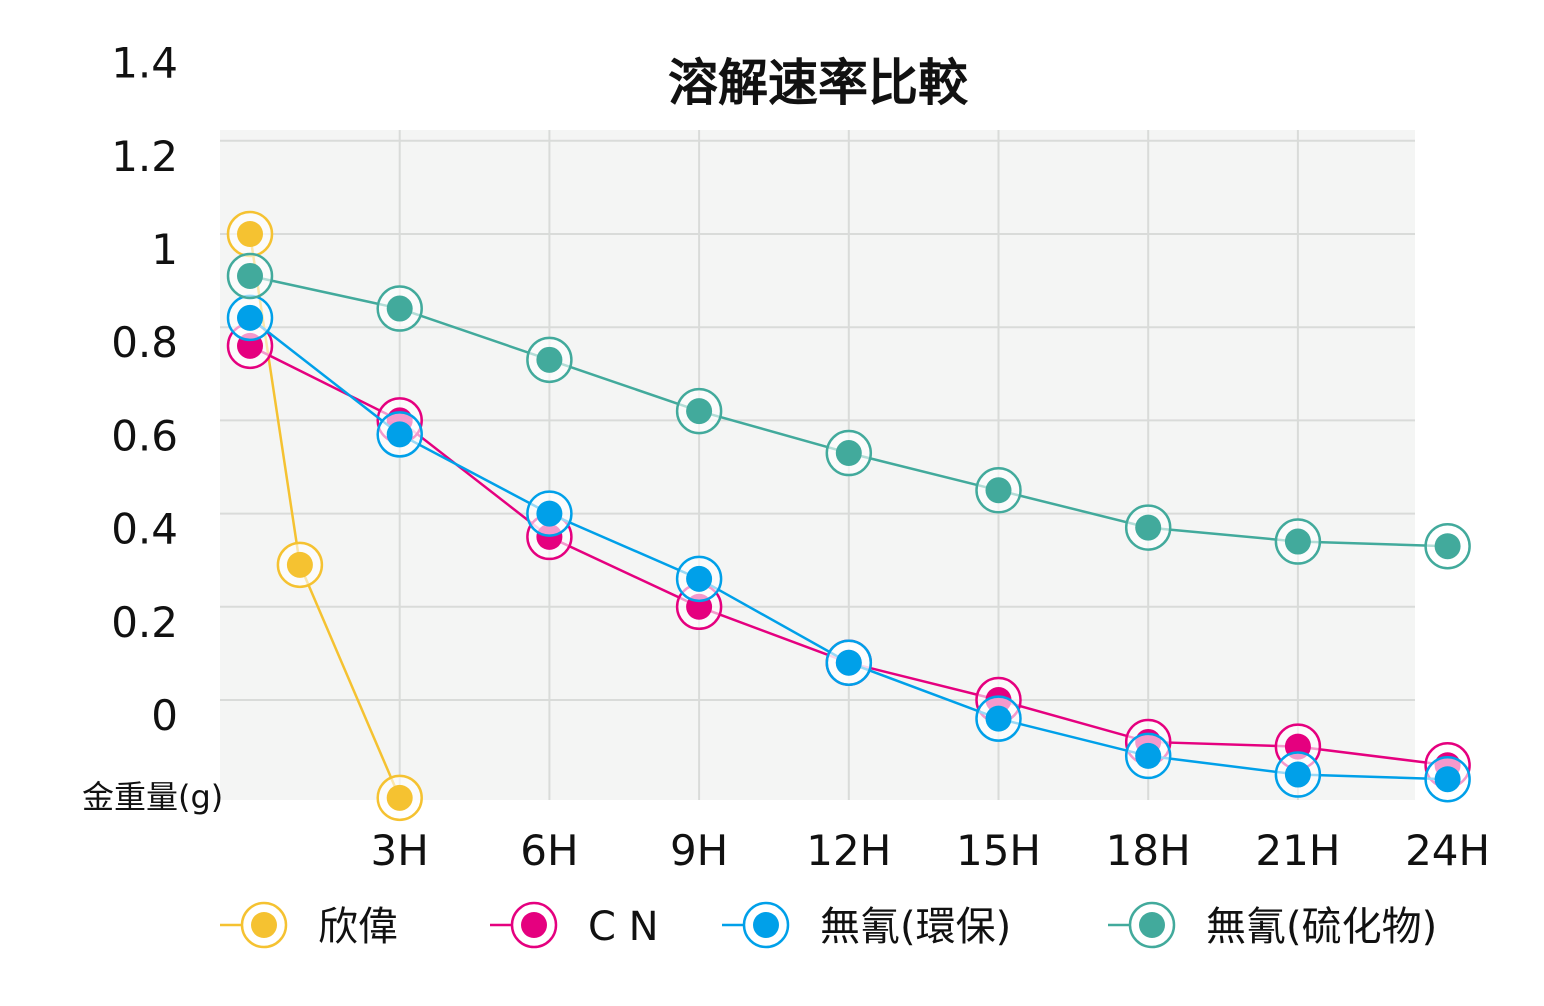 The width and height of the screenshot is (1544, 1006). I want to click on series-group, so click(324, 516).